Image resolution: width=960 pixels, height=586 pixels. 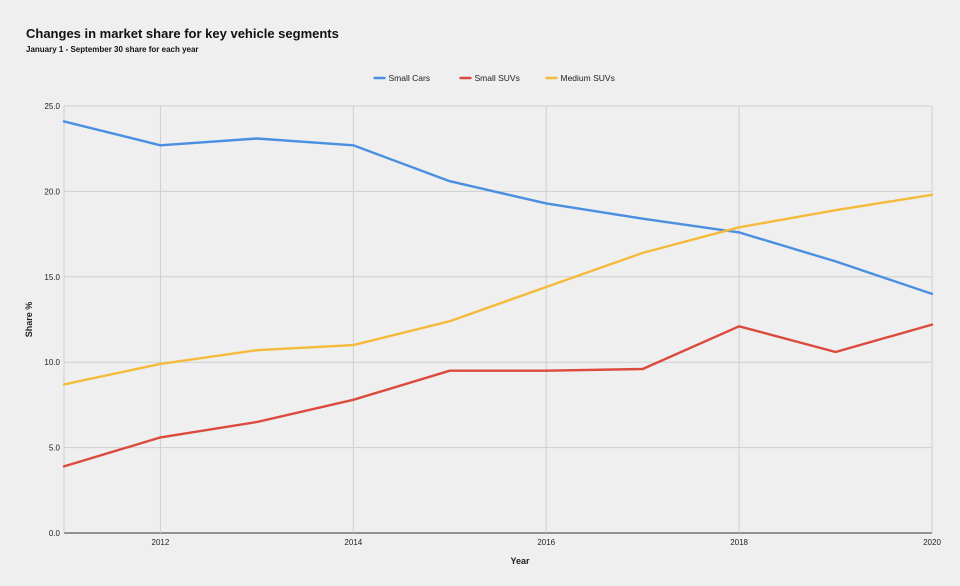 What do you see at coordinates (161, 542) in the screenshot?
I see `x-tick-label: 2012` at bounding box center [161, 542].